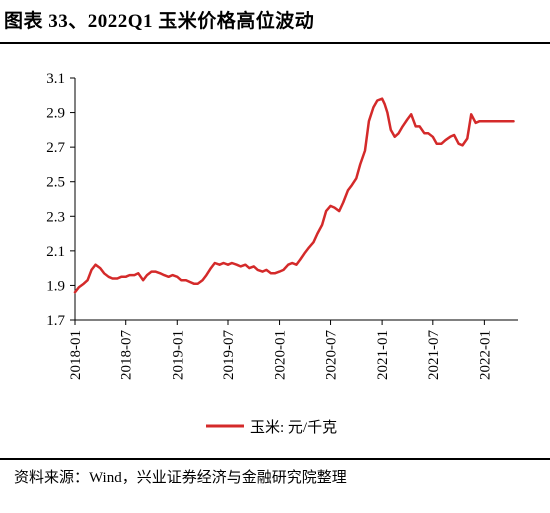 The image size is (550, 513). I want to click on x-tick-label: 2019-07, so click(229, 355).